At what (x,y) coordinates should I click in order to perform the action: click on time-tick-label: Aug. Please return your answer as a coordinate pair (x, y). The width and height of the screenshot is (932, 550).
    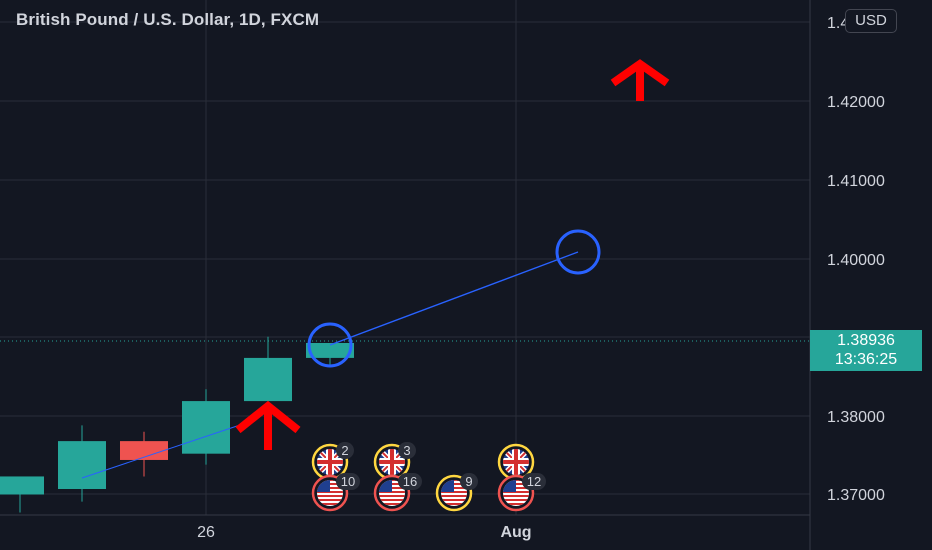
    Looking at the image, I should click on (515, 532).